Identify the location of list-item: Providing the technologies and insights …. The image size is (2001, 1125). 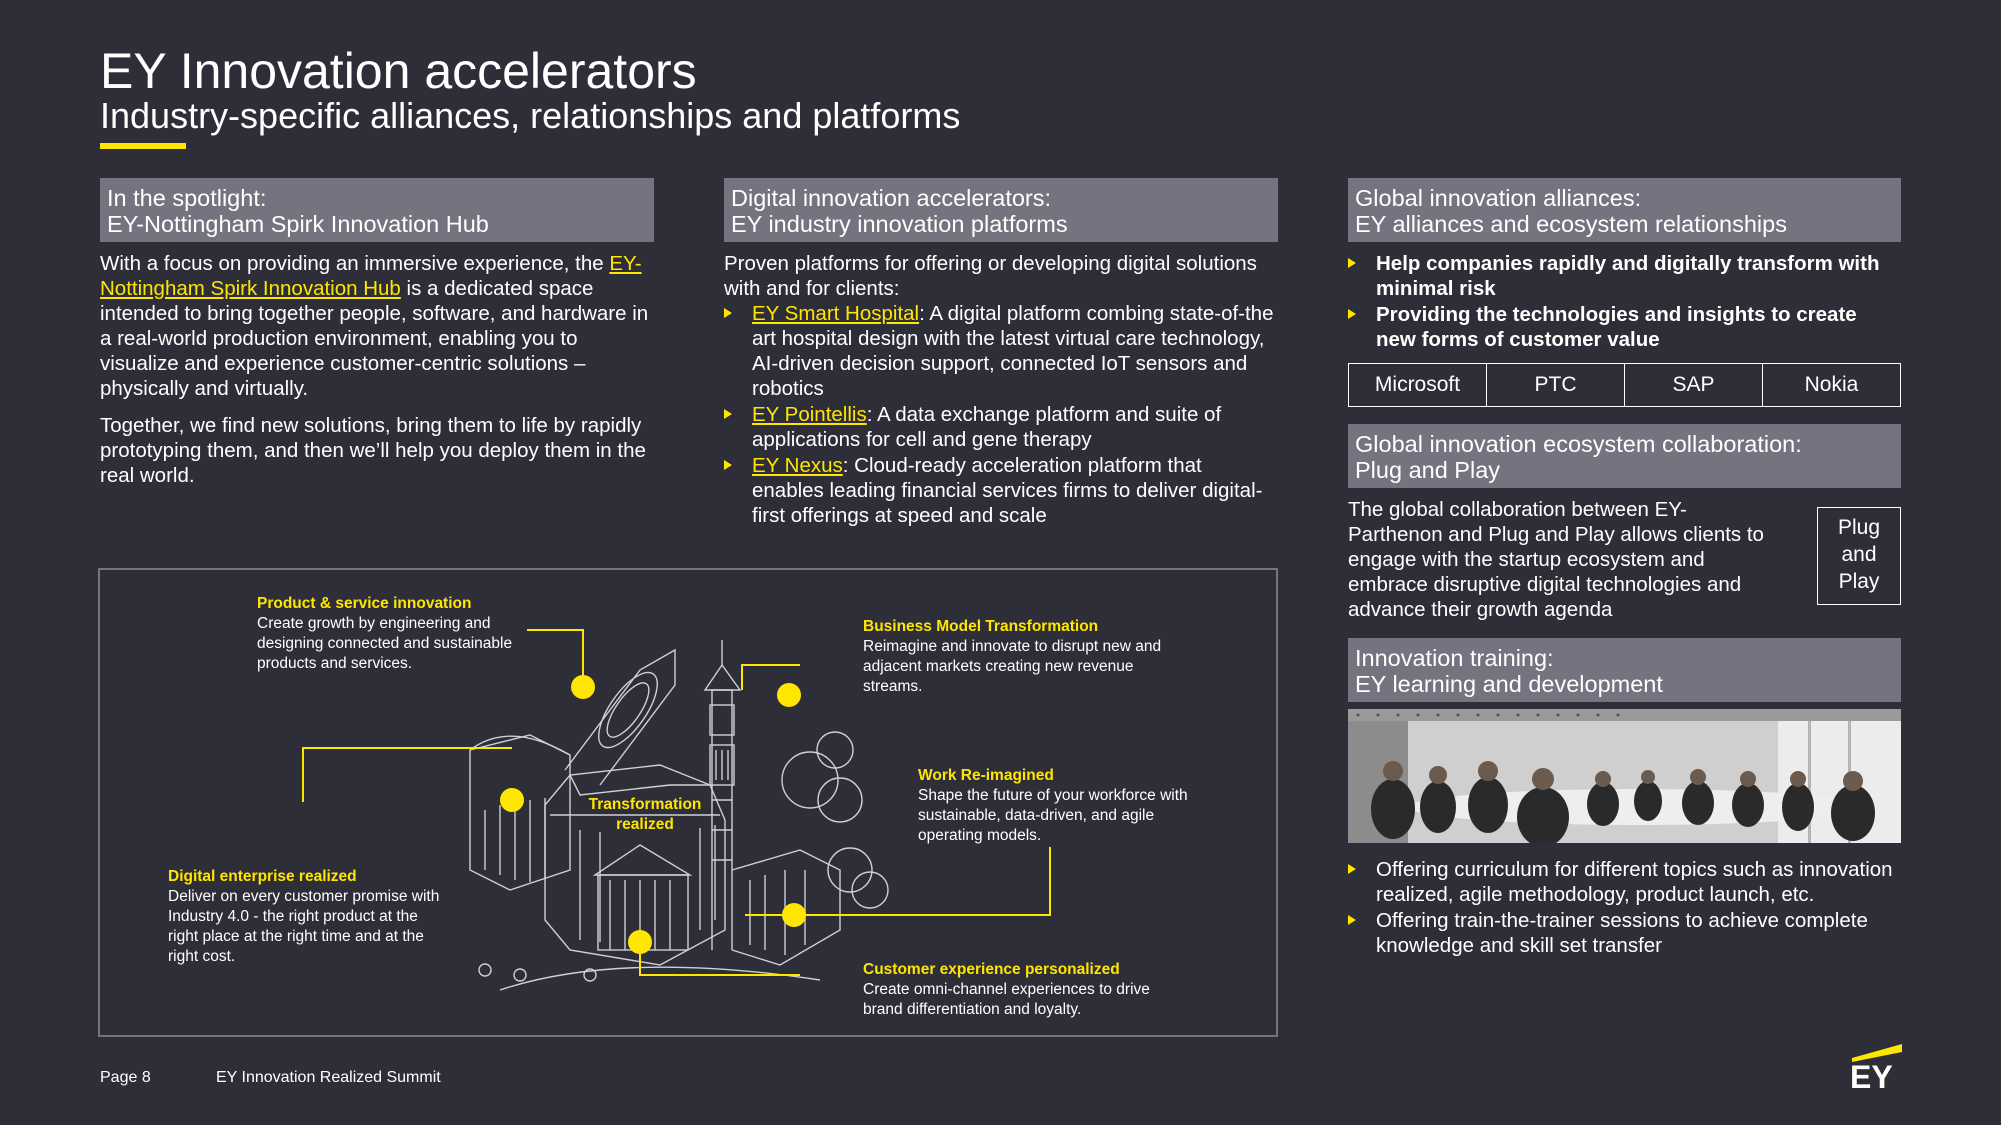
(1624, 327).